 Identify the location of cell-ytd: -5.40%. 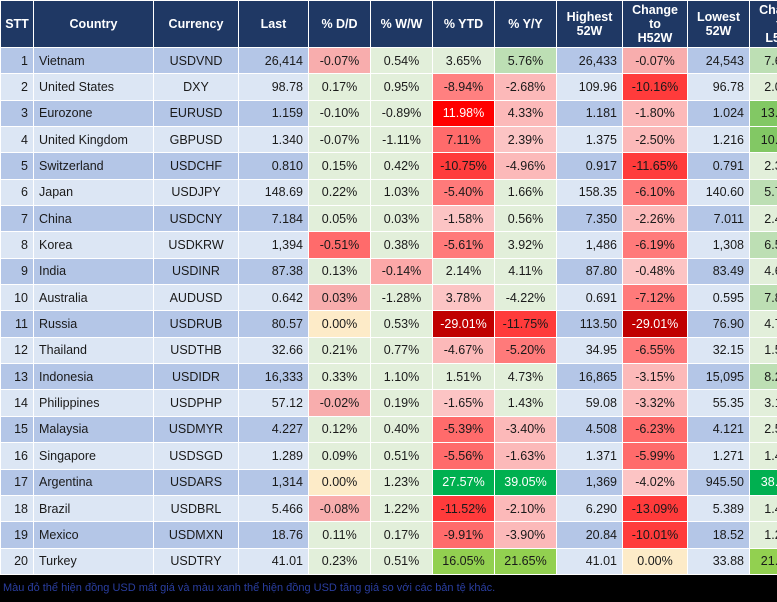
(463, 192).